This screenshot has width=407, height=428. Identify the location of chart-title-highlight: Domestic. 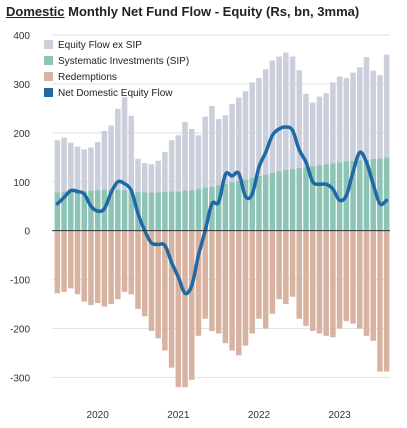
(35, 11).